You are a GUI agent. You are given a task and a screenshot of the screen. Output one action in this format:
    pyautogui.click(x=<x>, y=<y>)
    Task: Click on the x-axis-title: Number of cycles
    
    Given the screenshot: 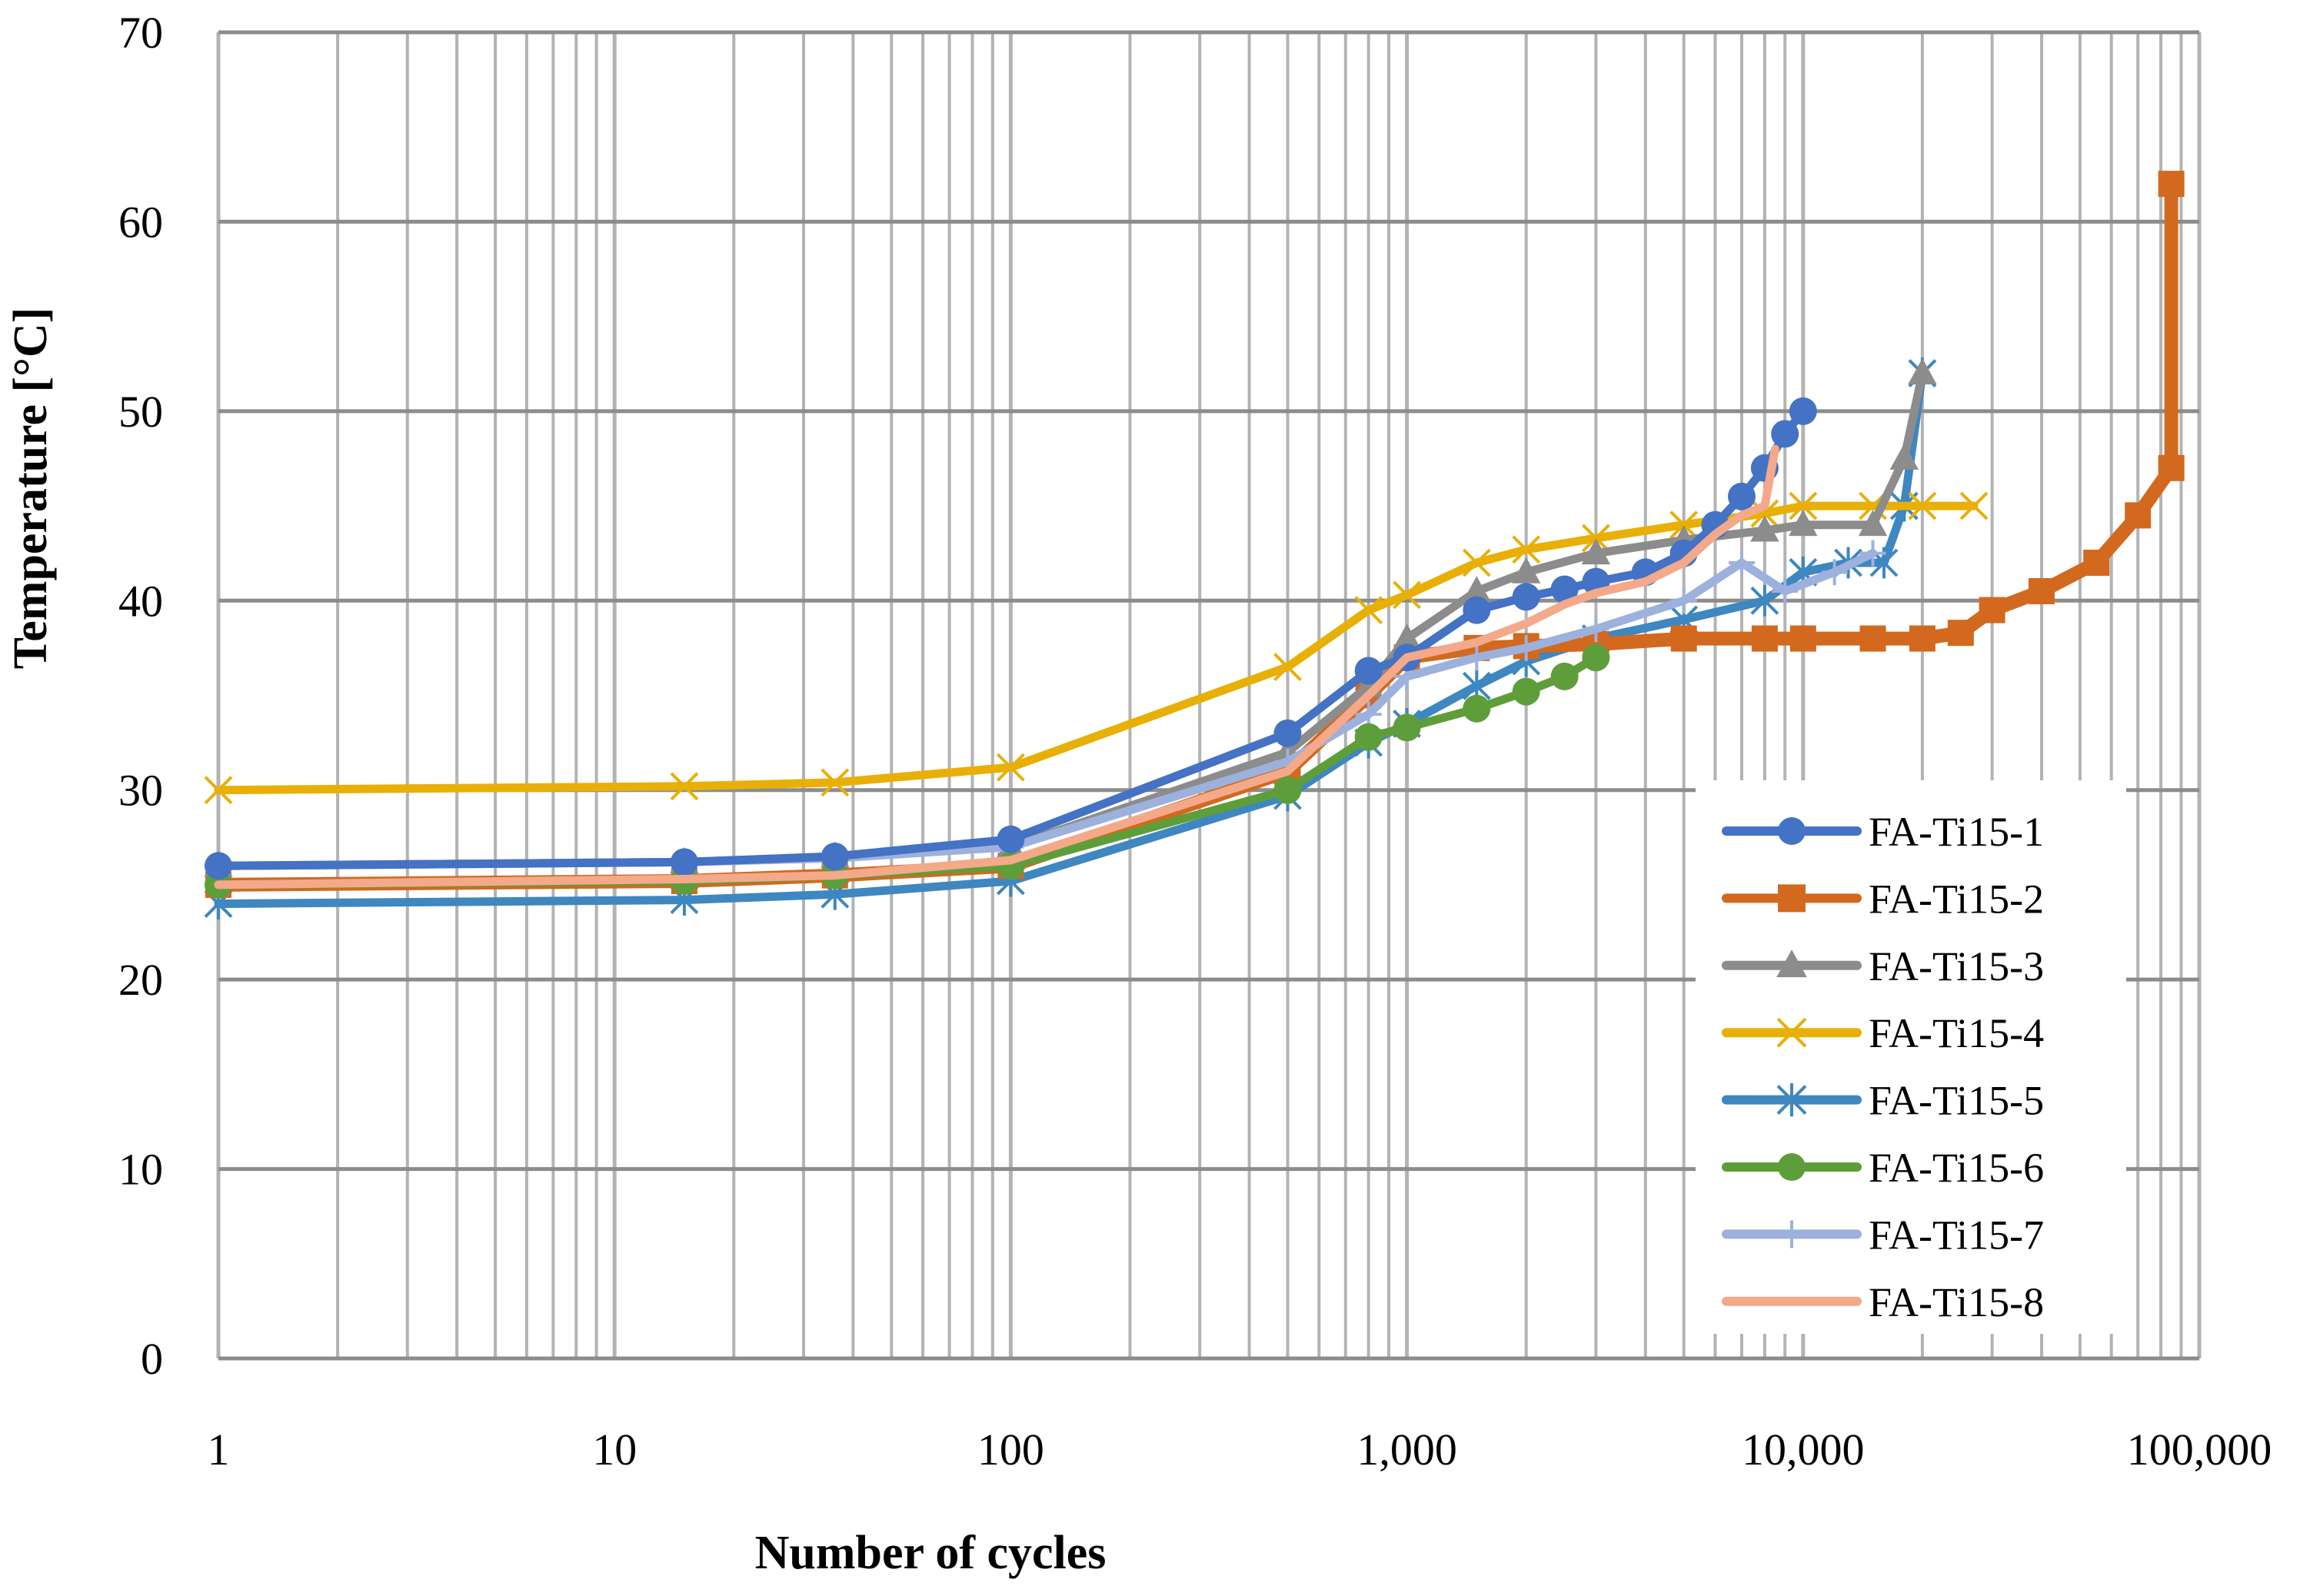 What is the action you would take?
    pyautogui.click(x=931, y=1553)
    